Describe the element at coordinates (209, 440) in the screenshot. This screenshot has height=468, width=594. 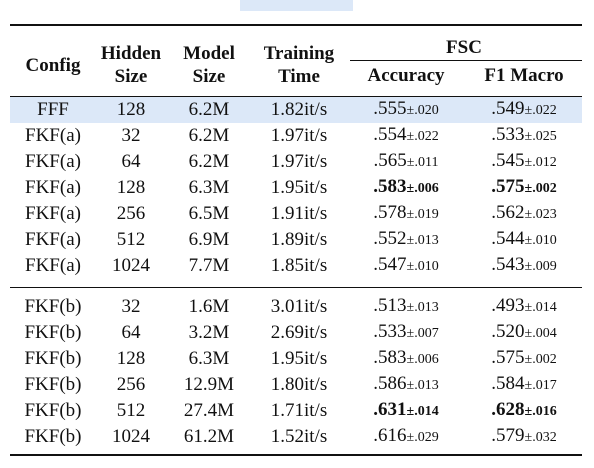
I see `cell-model-size: 61.2M` at that location.